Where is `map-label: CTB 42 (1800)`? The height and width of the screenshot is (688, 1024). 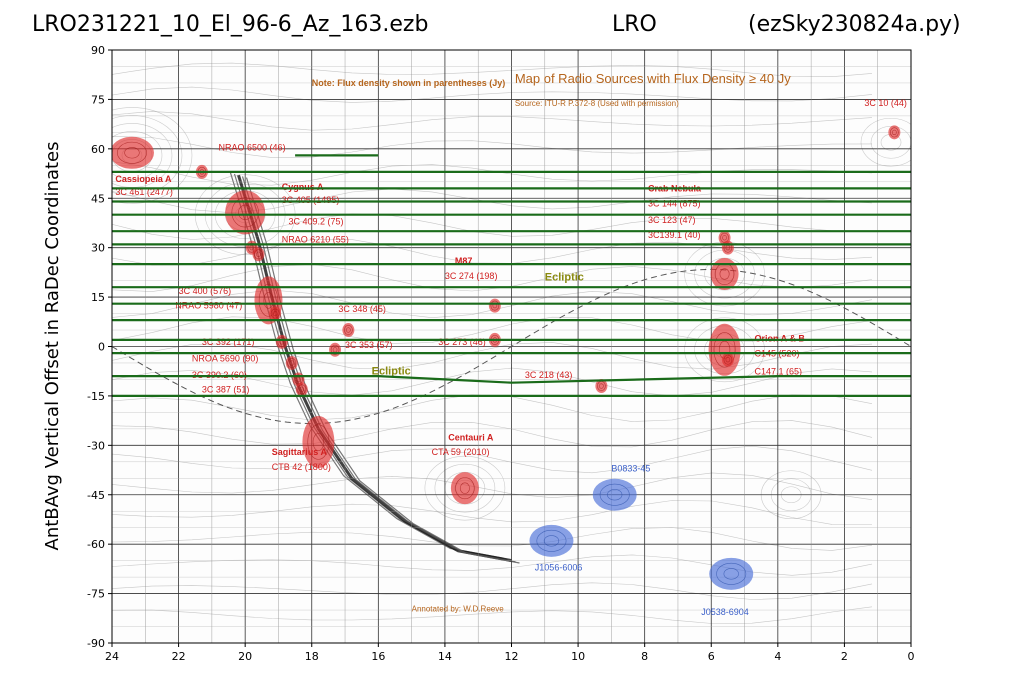 map-label: CTB 42 (1800) is located at coordinates (301, 467).